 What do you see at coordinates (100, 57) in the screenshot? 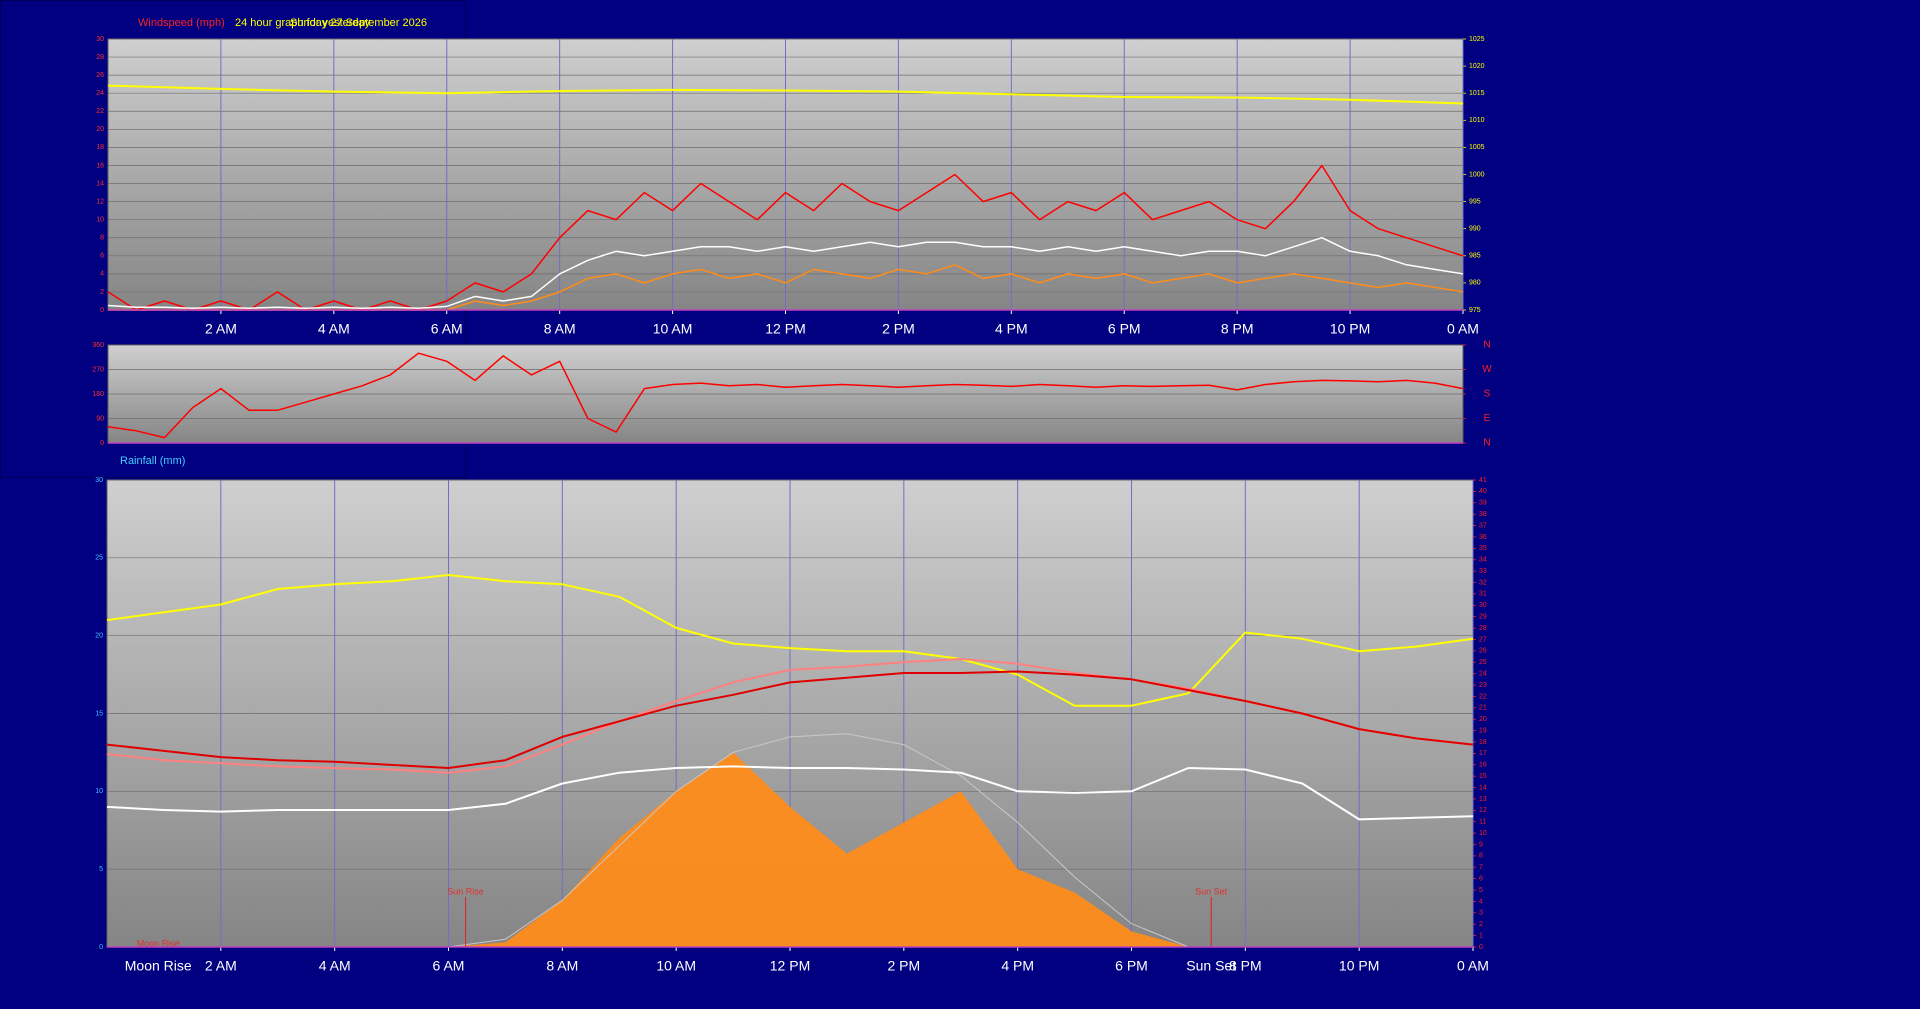
I see `y-tick-label: 28` at bounding box center [100, 57].